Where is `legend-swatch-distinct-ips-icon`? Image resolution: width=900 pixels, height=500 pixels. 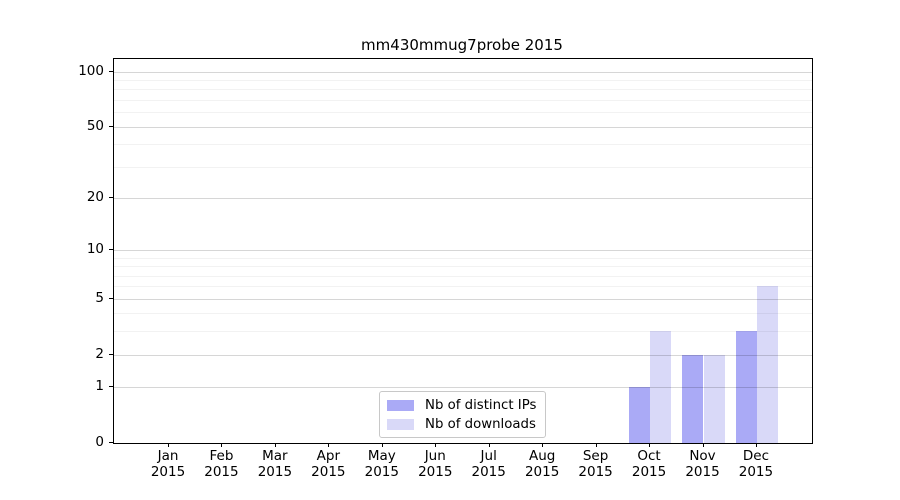
legend-swatch-distinct-ips-icon is located at coordinates (400, 405).